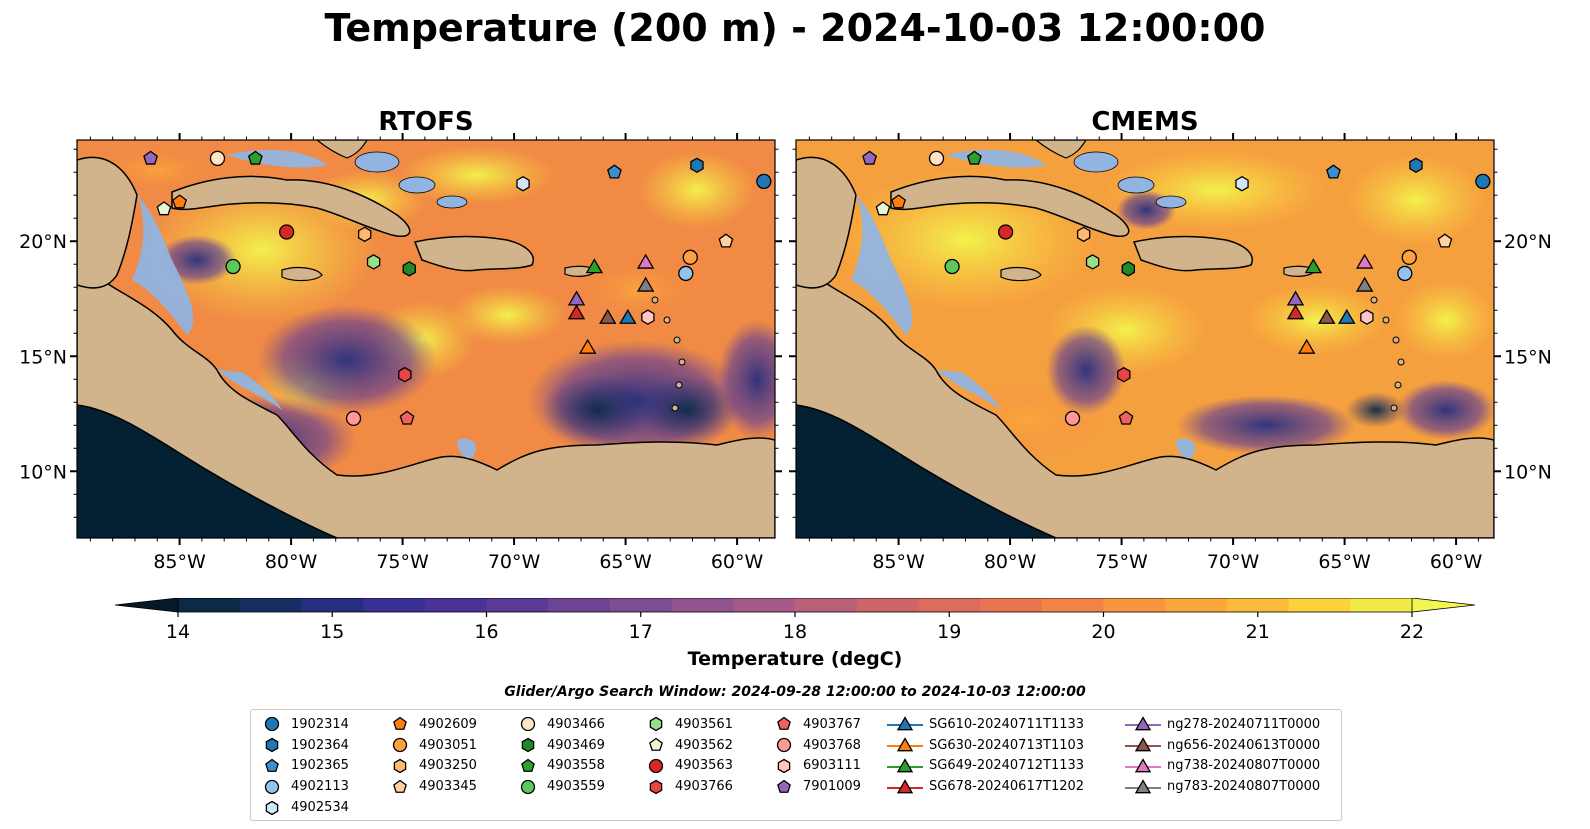 The image size is (1590, 829). I want to click on legend-label: 6903111, so click(832, 766).